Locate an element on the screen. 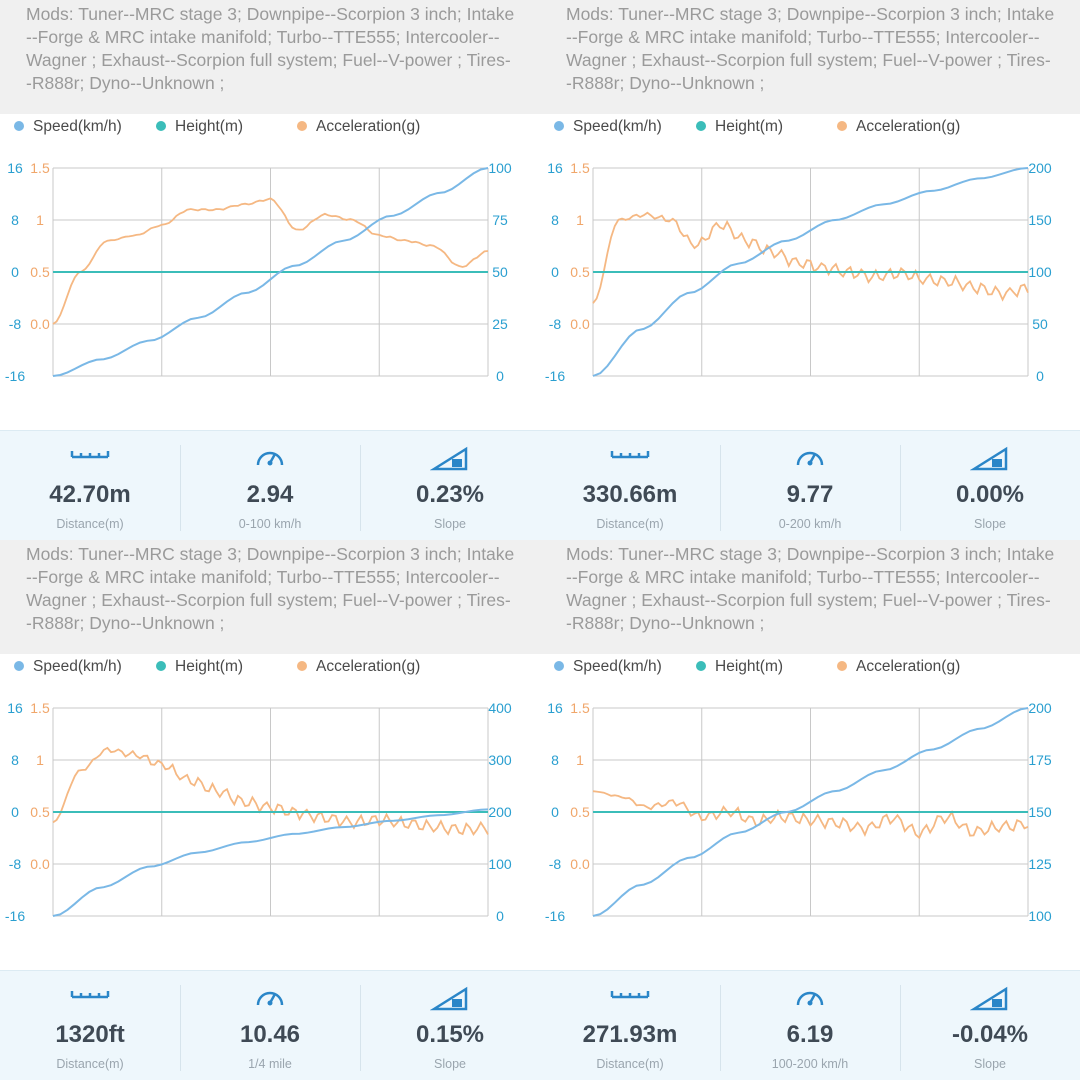 This screenshot has height=1080, width=1080. stat-label: 0-200 km/h is located at coordinates (810, 524).